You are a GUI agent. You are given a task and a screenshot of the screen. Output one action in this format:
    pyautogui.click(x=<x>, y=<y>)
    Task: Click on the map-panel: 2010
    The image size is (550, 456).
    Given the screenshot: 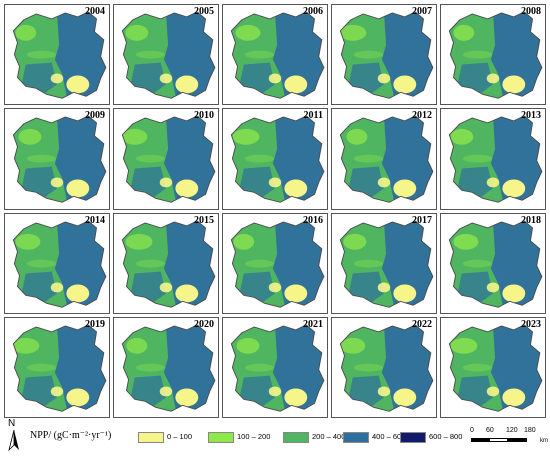 What is the action you would take?
    pyautogui.click(x=166, y=159)
    